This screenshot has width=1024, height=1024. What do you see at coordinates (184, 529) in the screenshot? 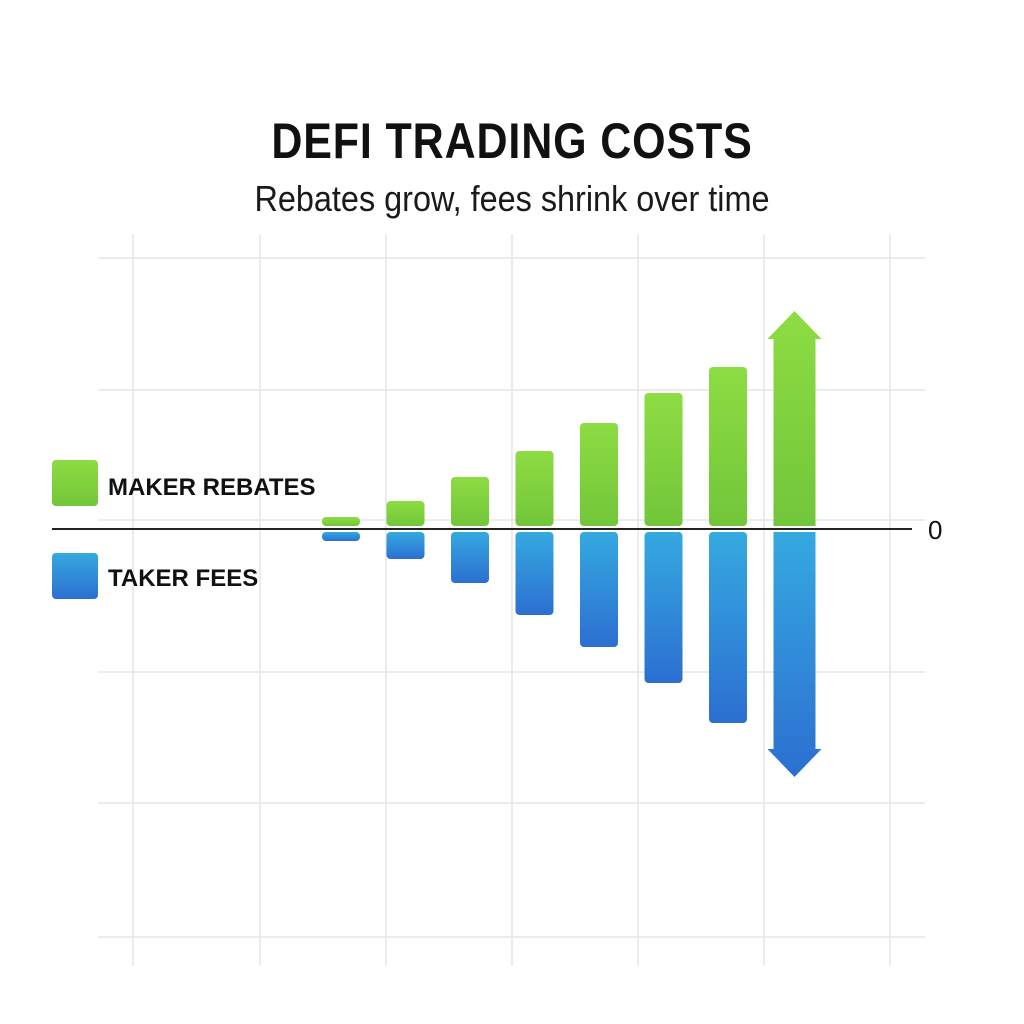
I see `legend: MAKER REBATES TAKER FEES` at bounding box center [184, 529].